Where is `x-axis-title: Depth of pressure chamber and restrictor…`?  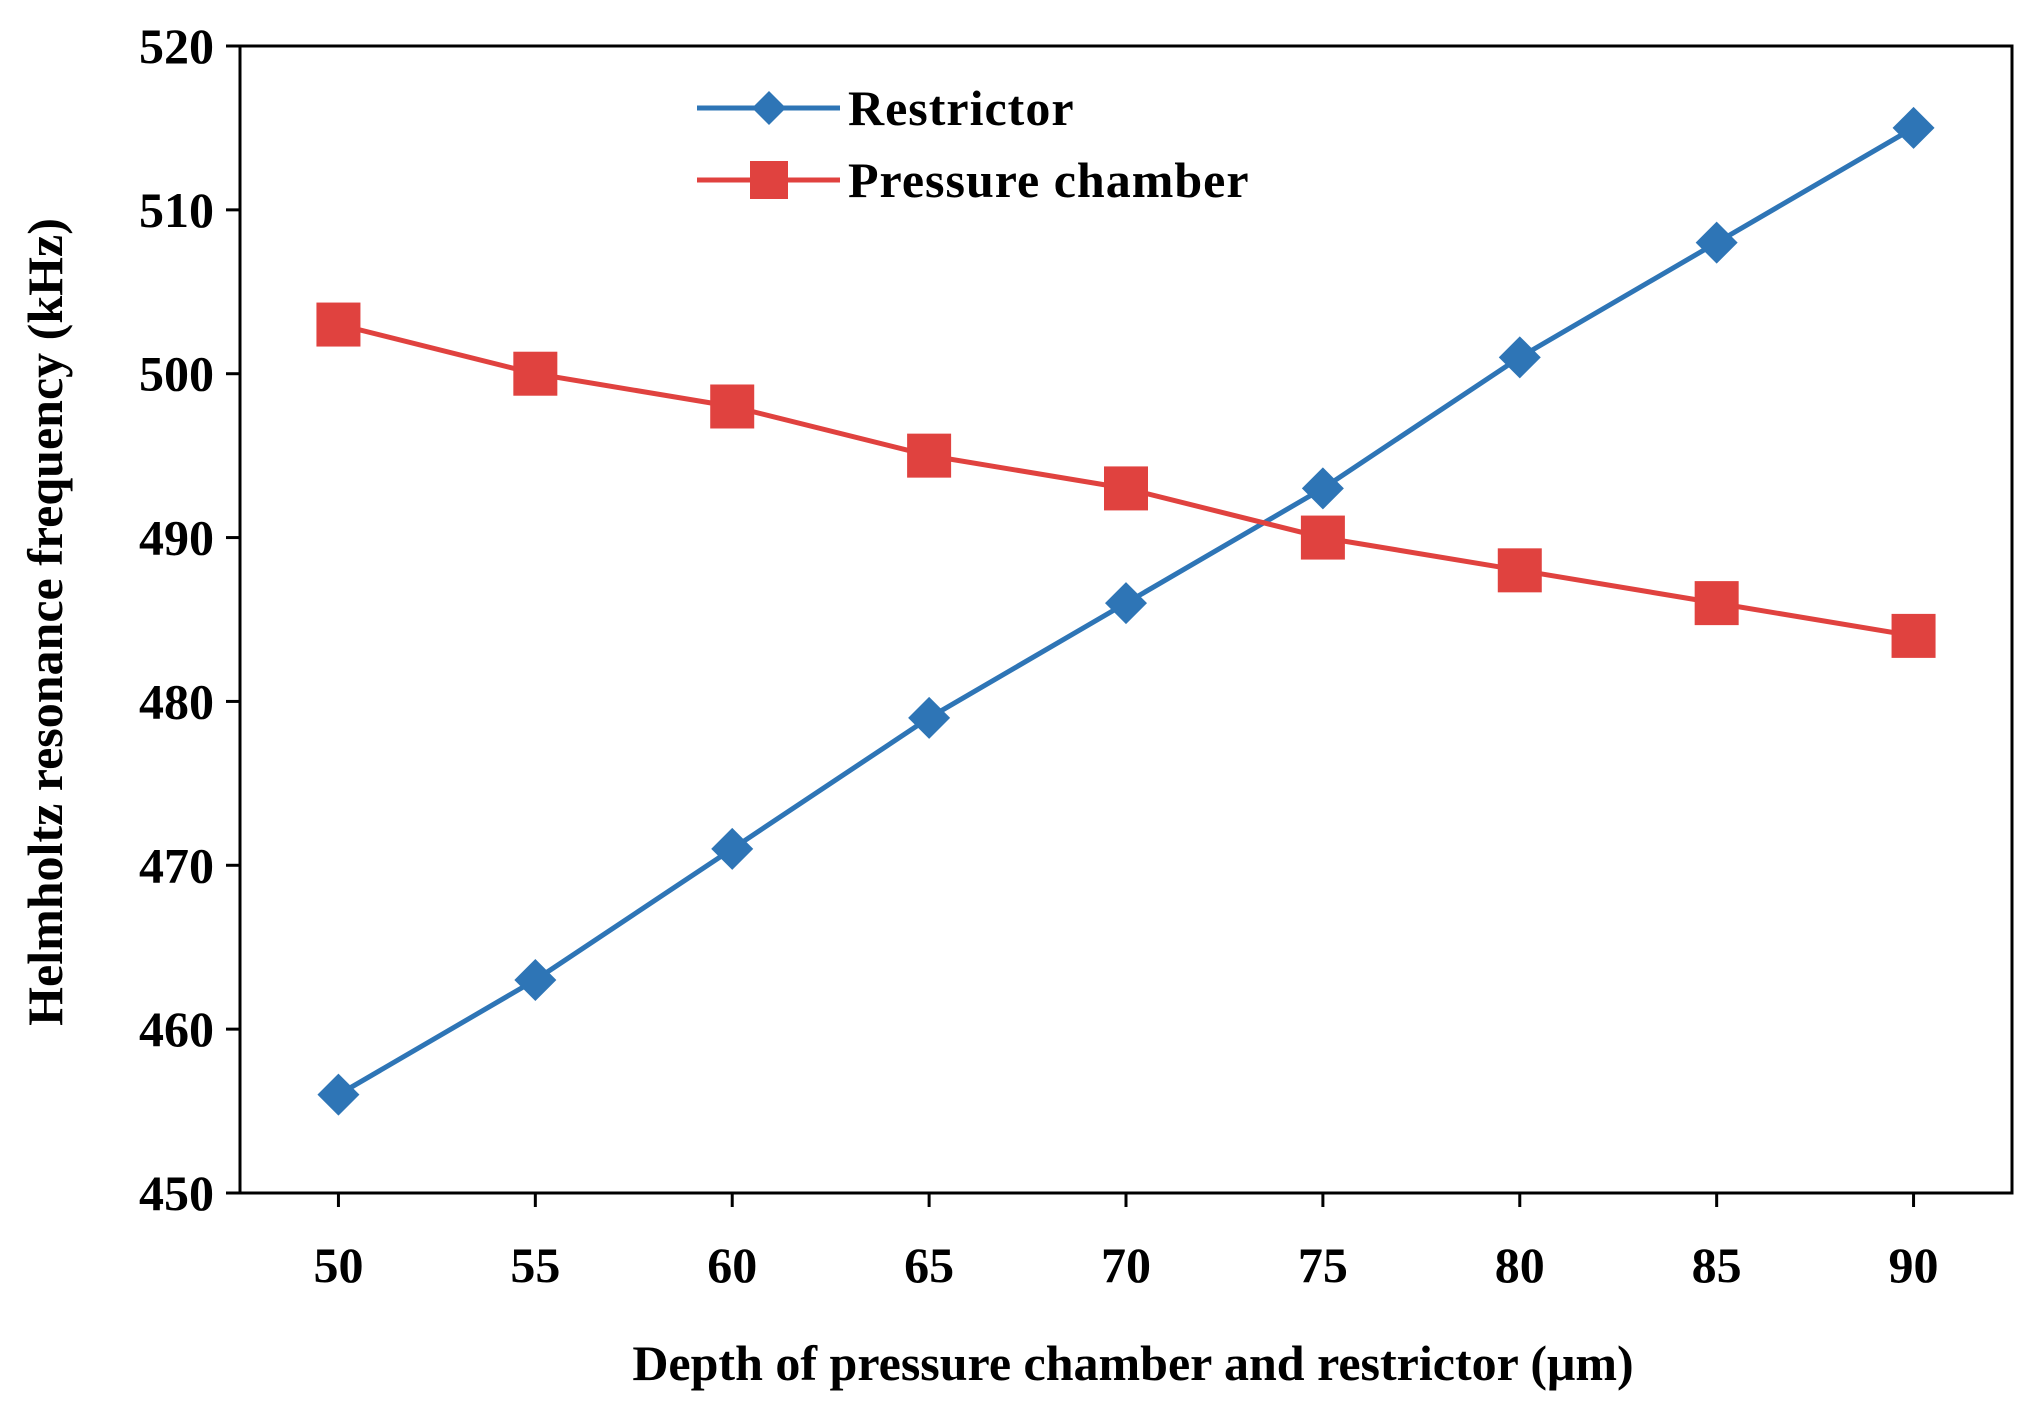 x-axis-title: Depth of pressure chamber and restrictor… is located at coordinates (1132, 1363).